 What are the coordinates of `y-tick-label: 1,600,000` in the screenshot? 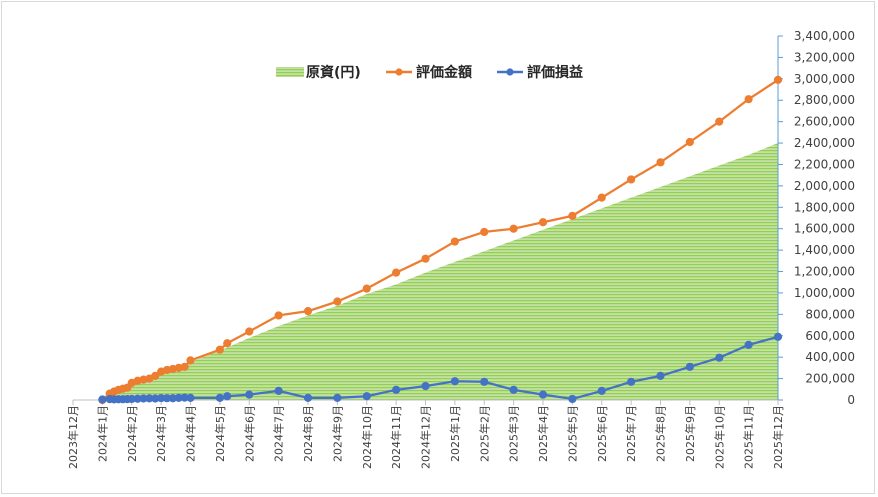 It's located at (824, 229).